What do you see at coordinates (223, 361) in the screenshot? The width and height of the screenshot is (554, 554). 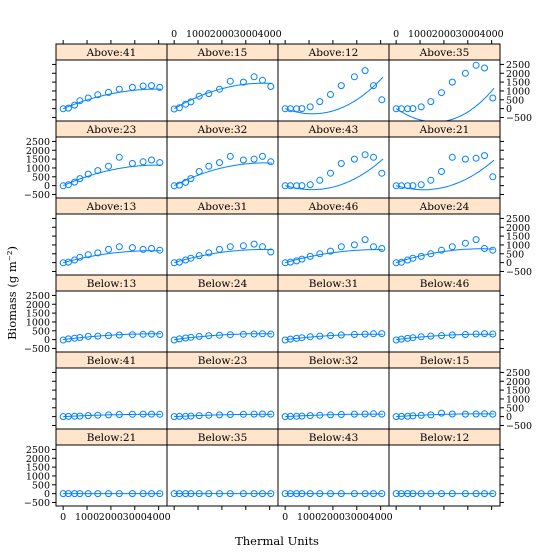 I see `panel-strip-label: Below:23` at bounding box center [223, 361].